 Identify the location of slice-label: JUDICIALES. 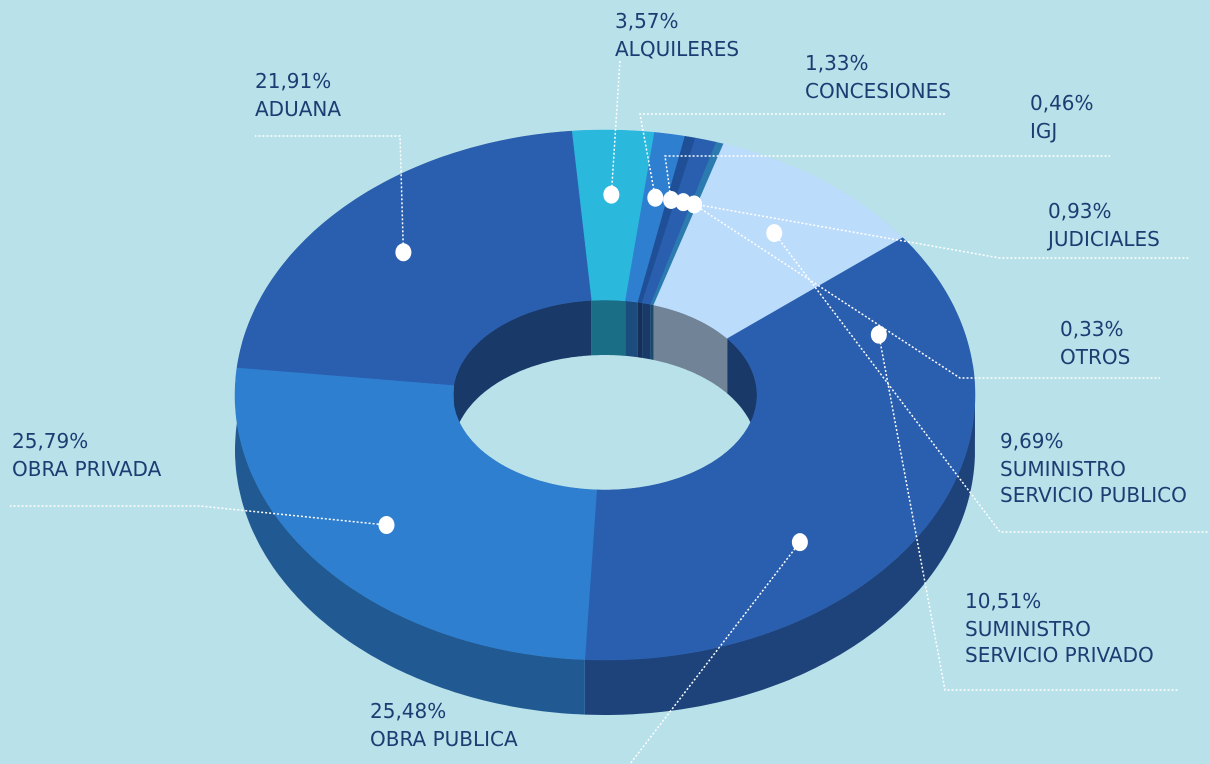
(1104, 239).